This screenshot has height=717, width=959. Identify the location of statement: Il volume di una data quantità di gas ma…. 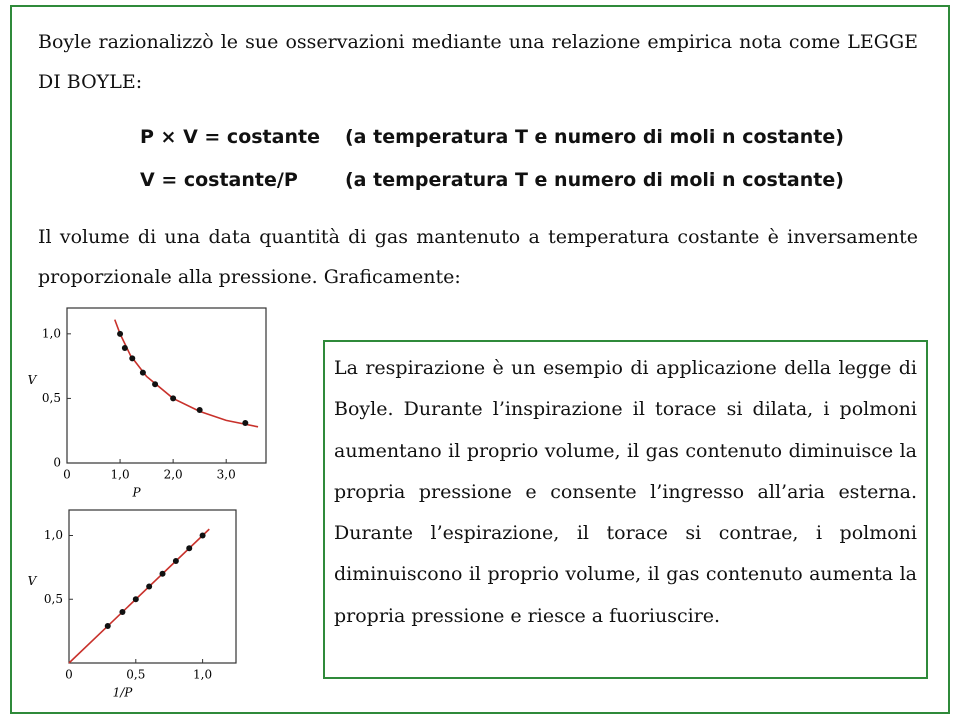
(478, 257).